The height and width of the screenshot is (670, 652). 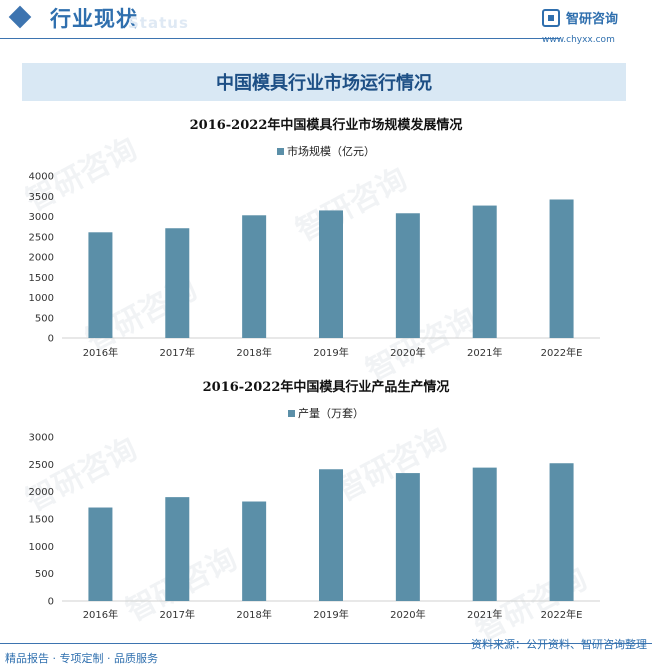 I want to click on brand-logo: 智研咨询 www.chyxx.com, so click(x=592, y=26).